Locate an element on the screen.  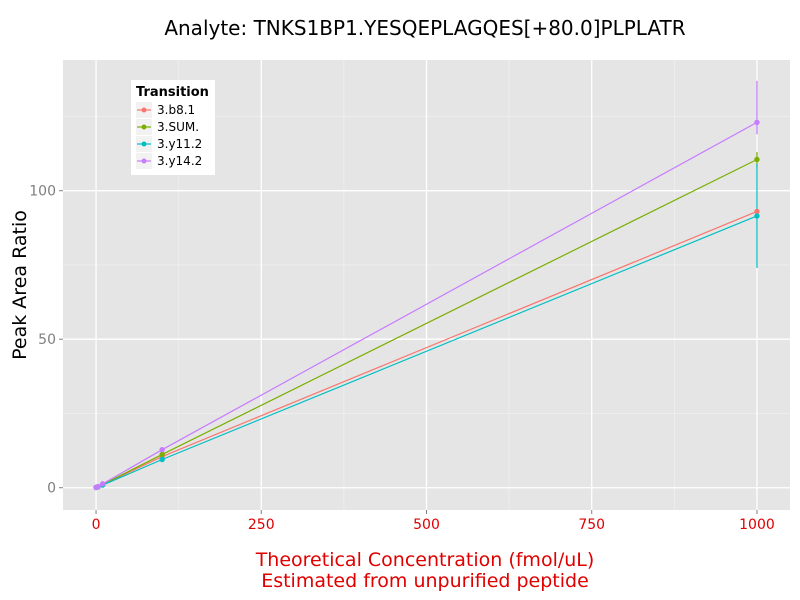
x-tick-label: 500 is located at coordinates (426, 525).